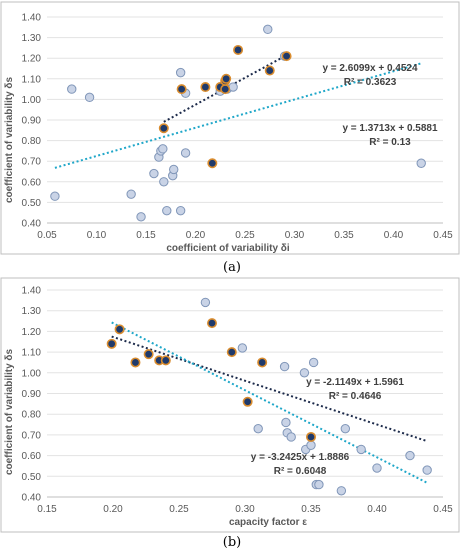 The width and height of the screenshot is (468, 550). I want to click on trend-r2-all-a: R² = 0.13, so click(390, 142).